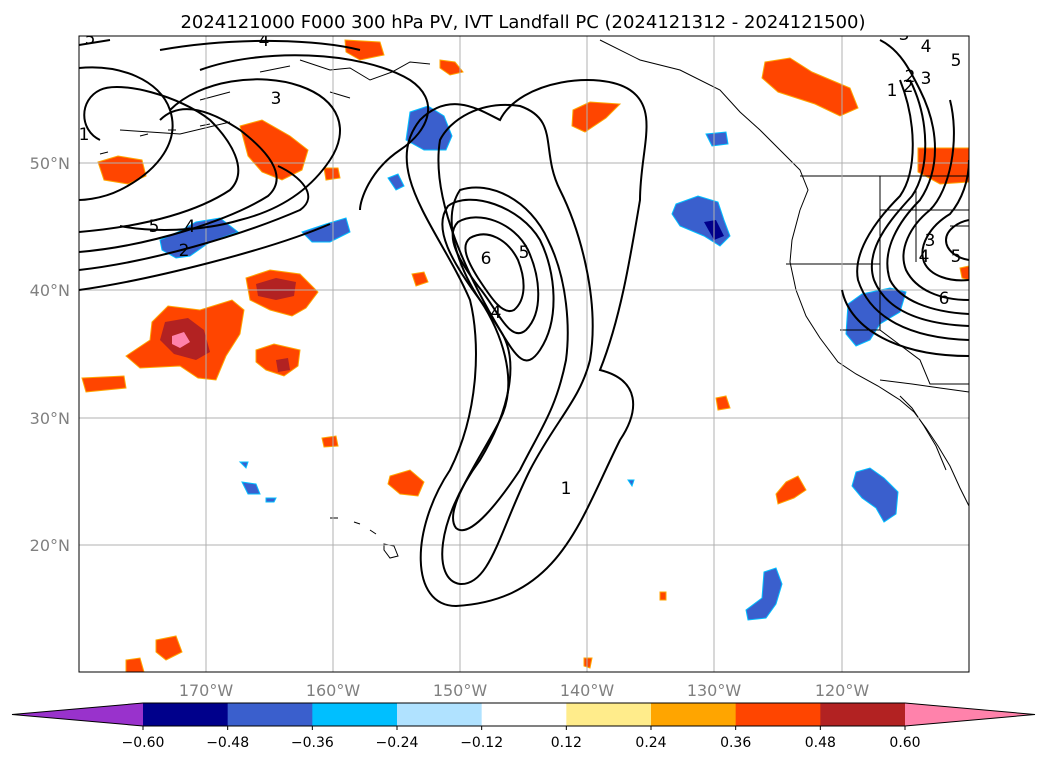  What do you see at coordinates (50, 290) in the screenshot?
I see `lat-tick-label: 40°N` at bounding box center [50, 290].